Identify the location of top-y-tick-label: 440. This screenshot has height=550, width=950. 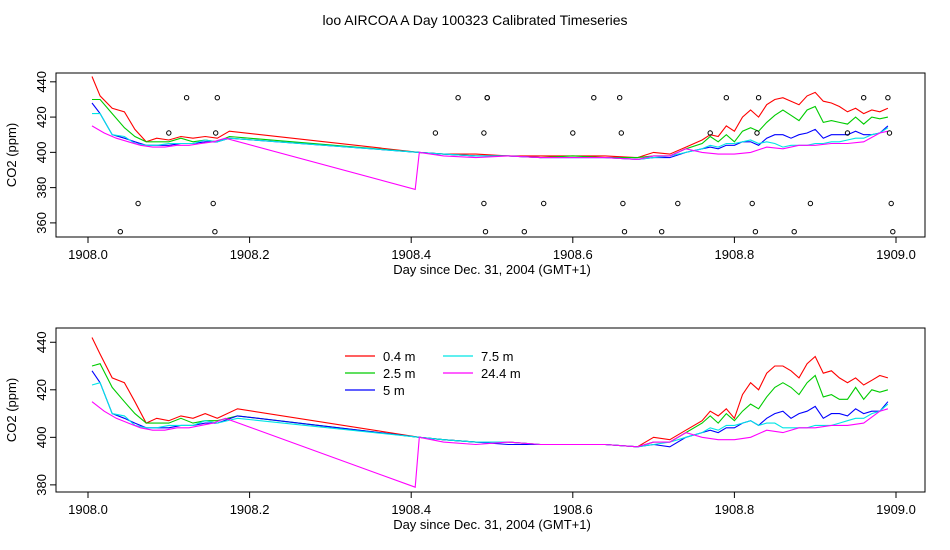
(41, 82).